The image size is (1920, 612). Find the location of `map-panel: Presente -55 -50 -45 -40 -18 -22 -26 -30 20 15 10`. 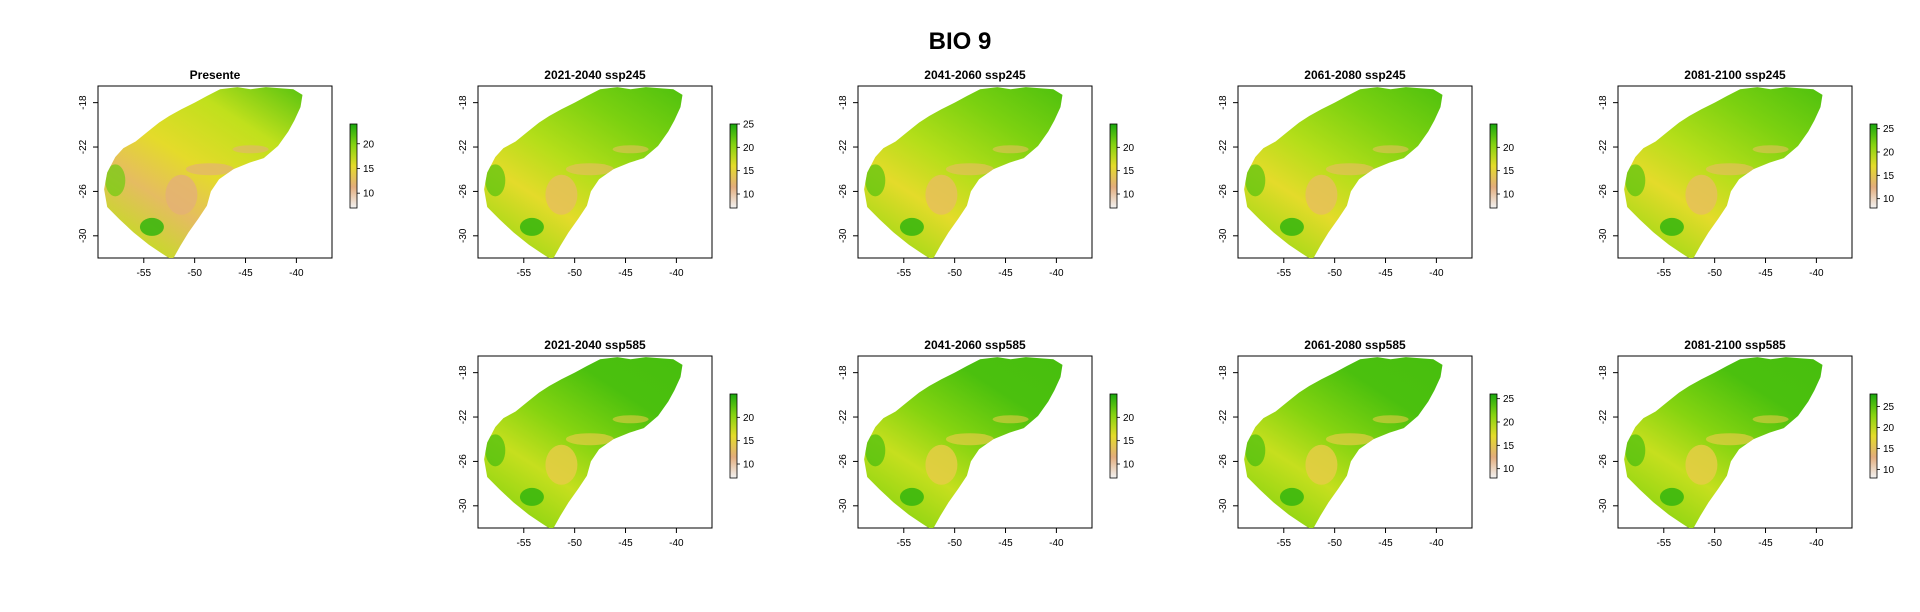

map-panel: Presente -55 -50 -45 -40 -18 -22 -26 -30 20 15 10 is located at coordinates (248, 181).